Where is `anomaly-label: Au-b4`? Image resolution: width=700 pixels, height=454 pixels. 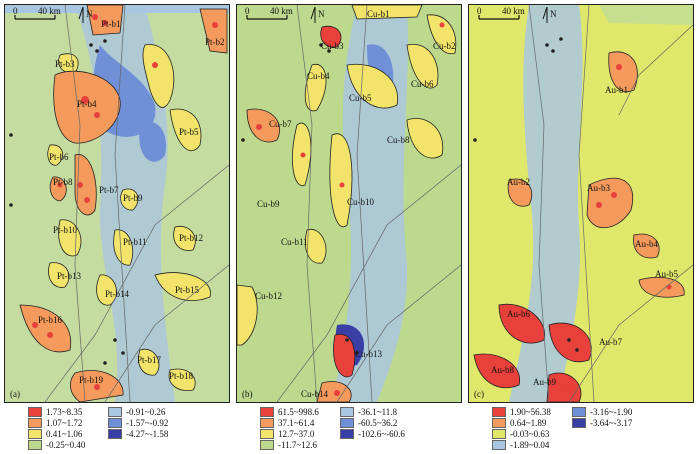
anomaly-label: Au-b4 is located at coordinates (646, 244).